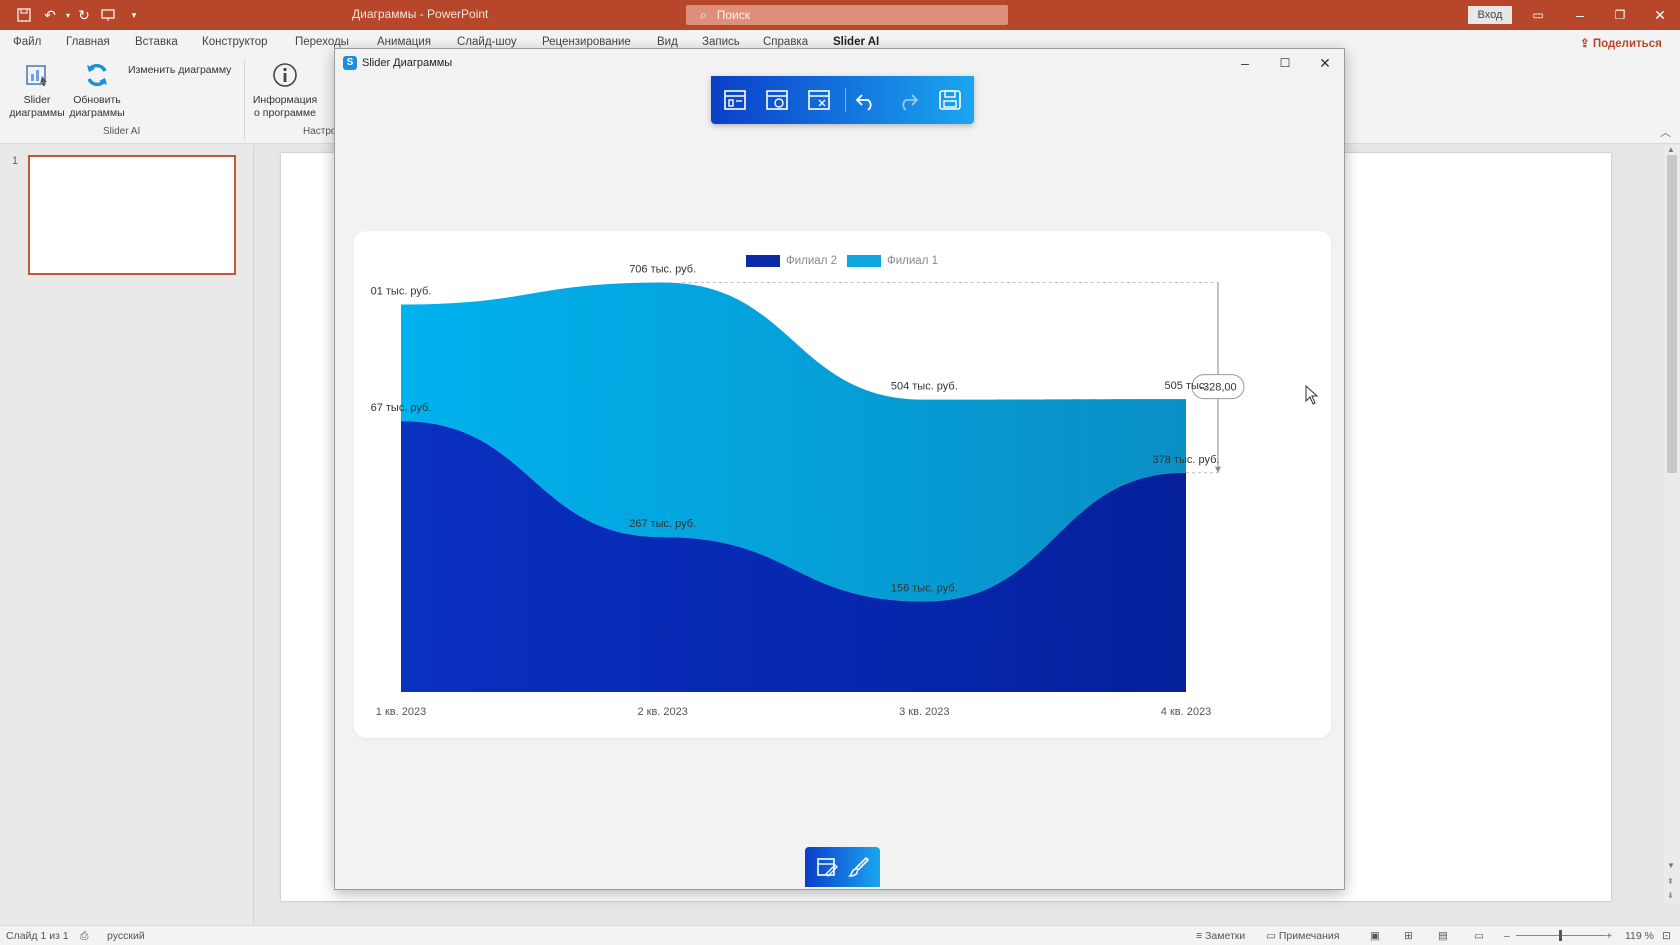 Image resolution: width=1680 pixels, height=945 pixels. Describe the element at coordinates (1538, 15) in the screenshot. I see `ribbon-display-icon: ▭` at that location.